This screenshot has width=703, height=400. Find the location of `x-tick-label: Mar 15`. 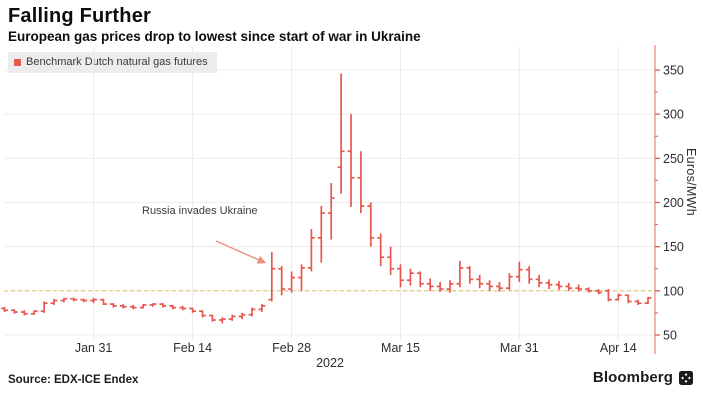

x-tick-label: Mar 15 is located at coordinates (400, 348).